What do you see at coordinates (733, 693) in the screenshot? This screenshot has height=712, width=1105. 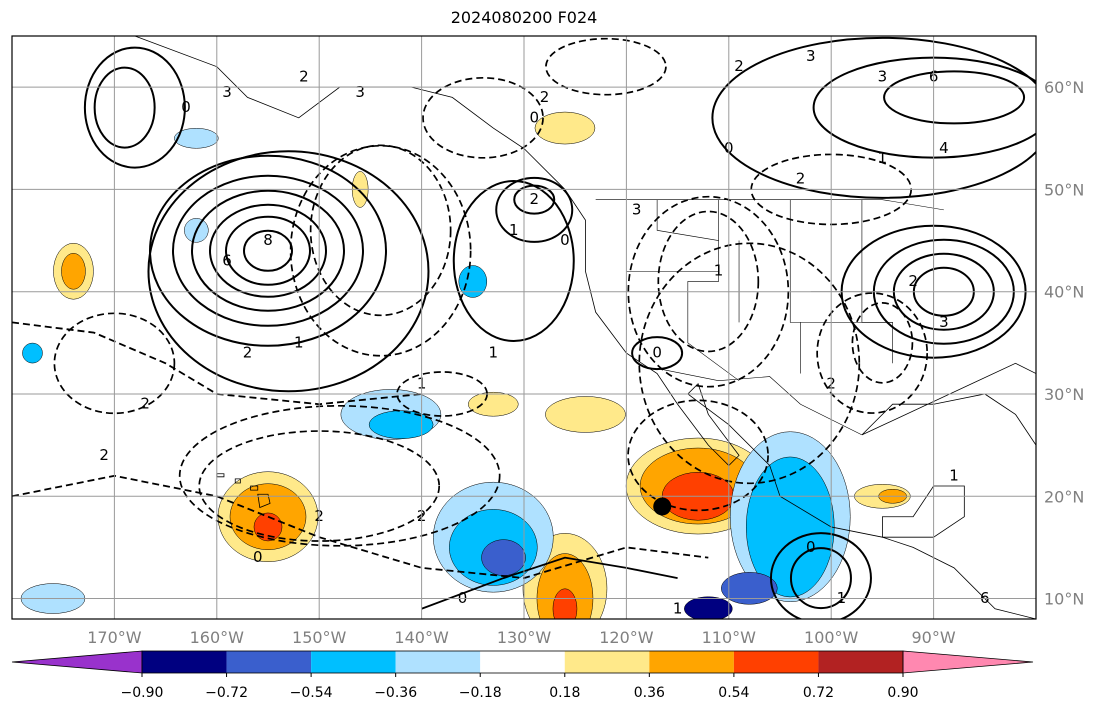 I see `colorbar-label: 0.54` at bounding box center [733, 693].